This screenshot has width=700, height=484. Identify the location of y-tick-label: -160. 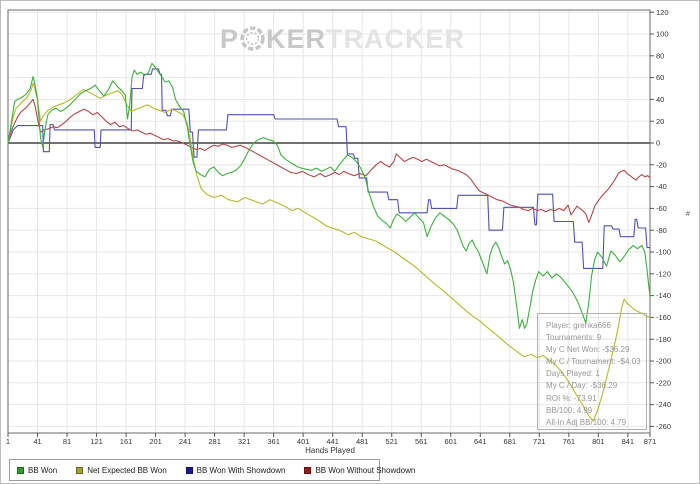
(663, 317).